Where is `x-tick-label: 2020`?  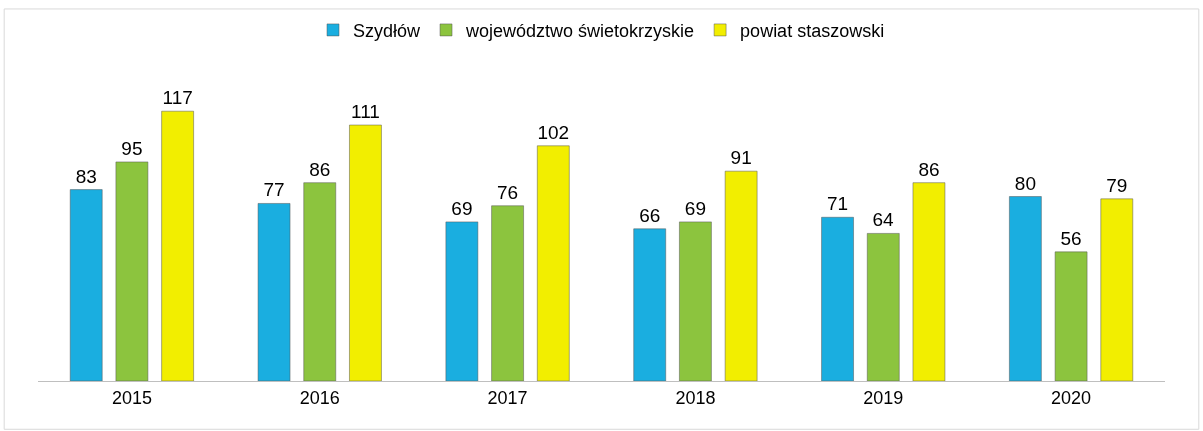 x-tick-label: 2020 is located at coordinates (1071, 397).